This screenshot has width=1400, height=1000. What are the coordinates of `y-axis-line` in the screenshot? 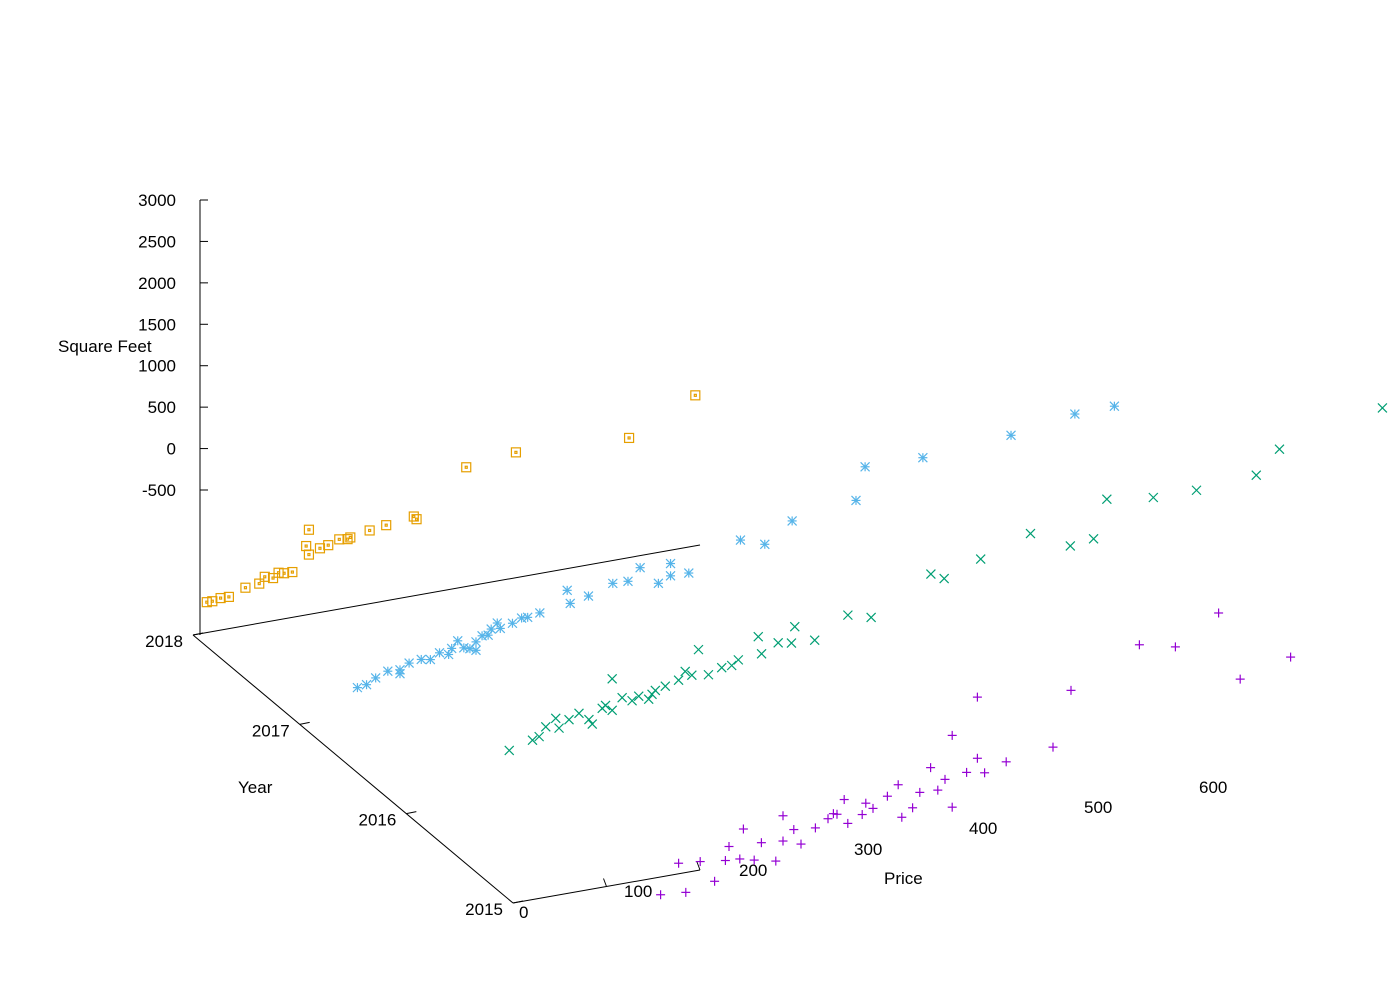 It's located at (353, 769).